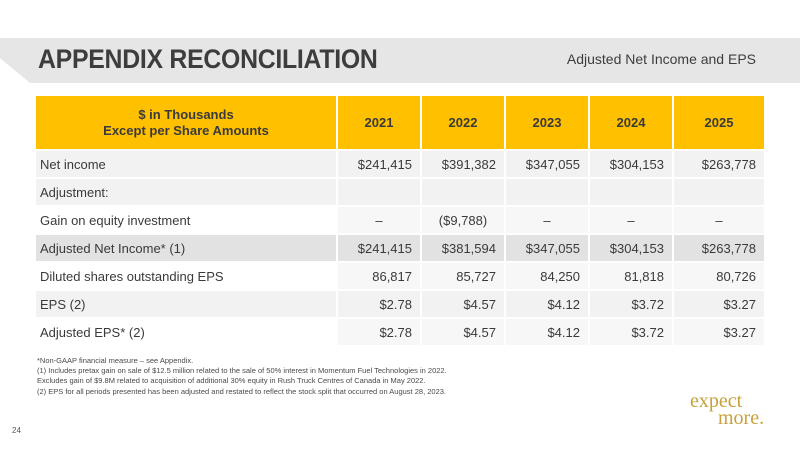  What do you see at coordinates (716, 401) in the screenshot?
I see `brand-line-1: expect` at bounding box center [716, 401].